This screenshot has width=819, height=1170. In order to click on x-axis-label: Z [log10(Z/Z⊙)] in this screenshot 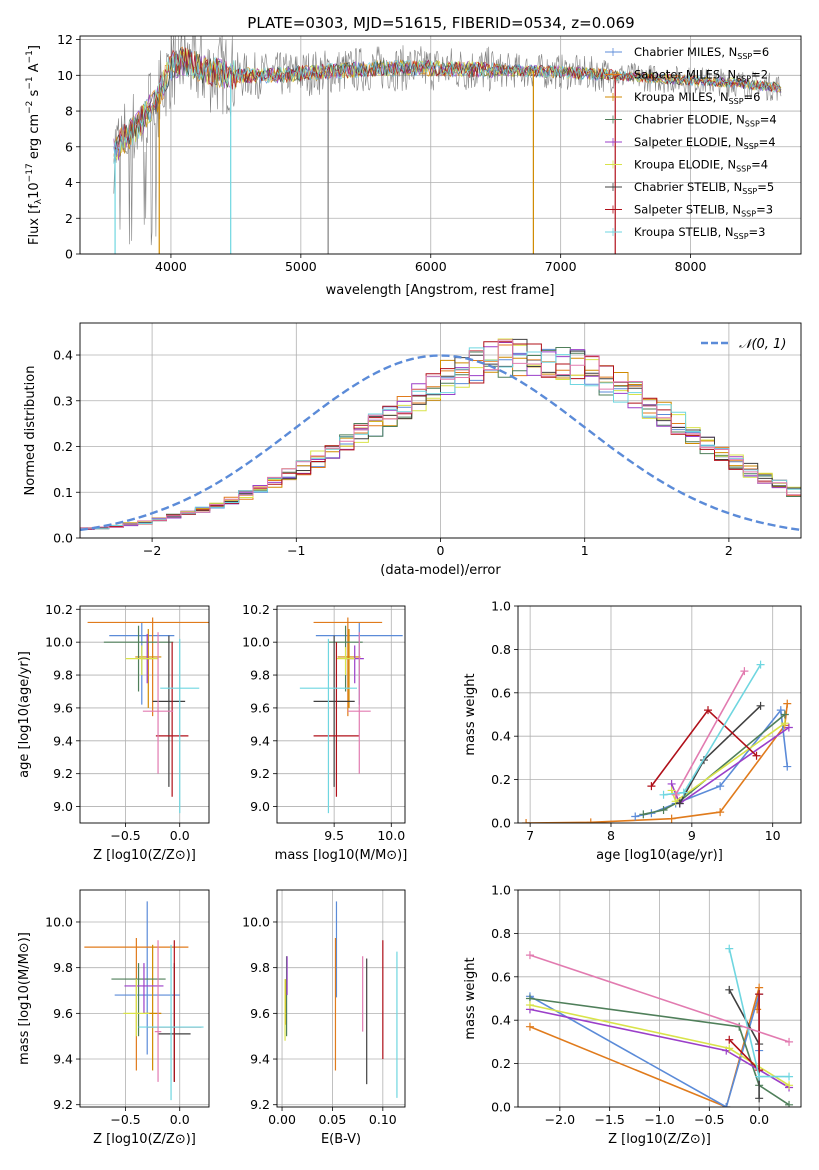, I will do `click(144, 855)`.